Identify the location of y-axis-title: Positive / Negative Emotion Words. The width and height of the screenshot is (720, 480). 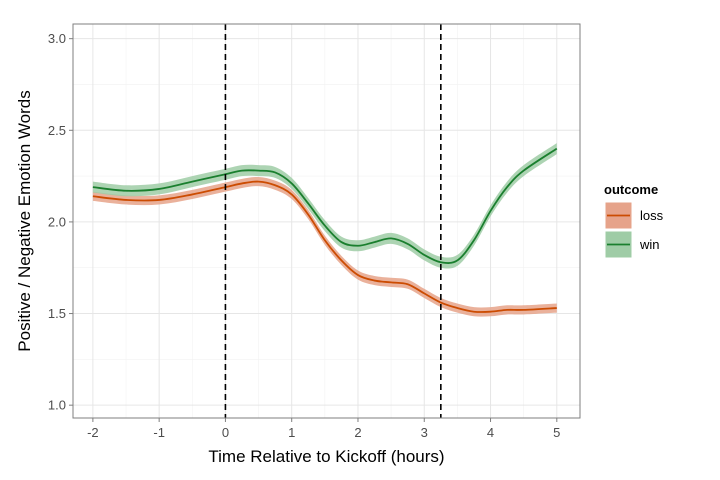
(24, 220).